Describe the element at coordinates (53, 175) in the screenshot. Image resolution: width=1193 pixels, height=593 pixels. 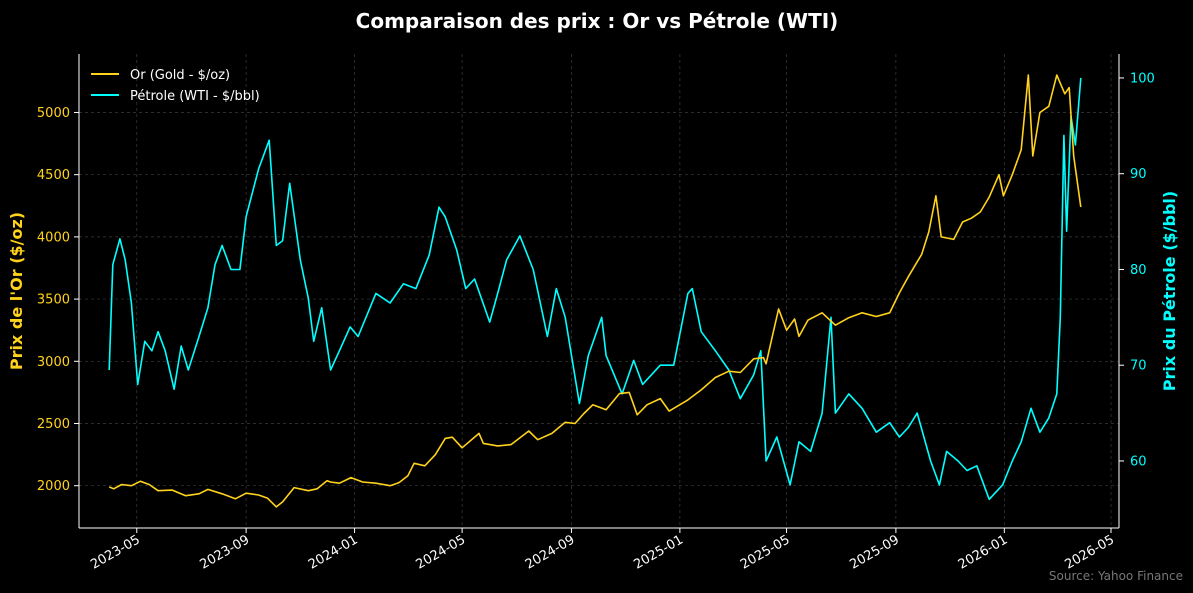
I see `left-tick-label-5: 4500` at that location.